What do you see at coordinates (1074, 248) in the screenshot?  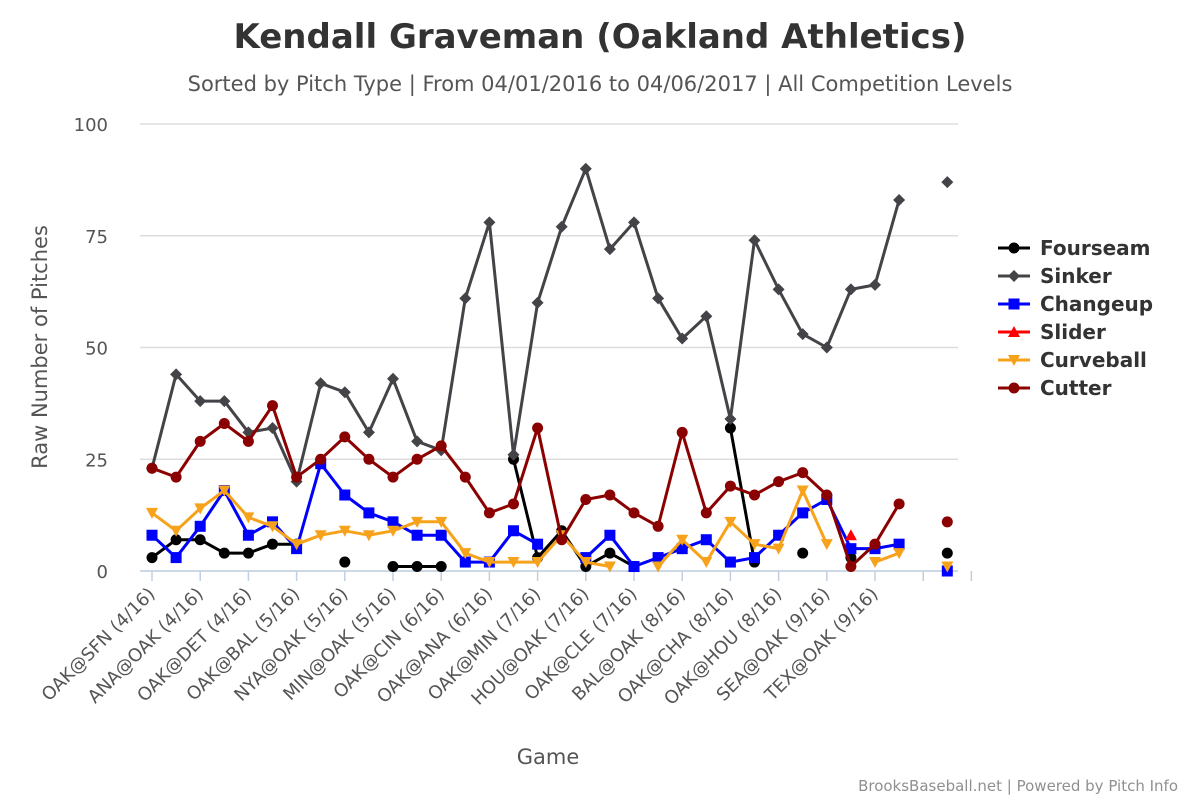 I see `legend-item-fourseam: Fourseam` at bounding box center [1074, 248].